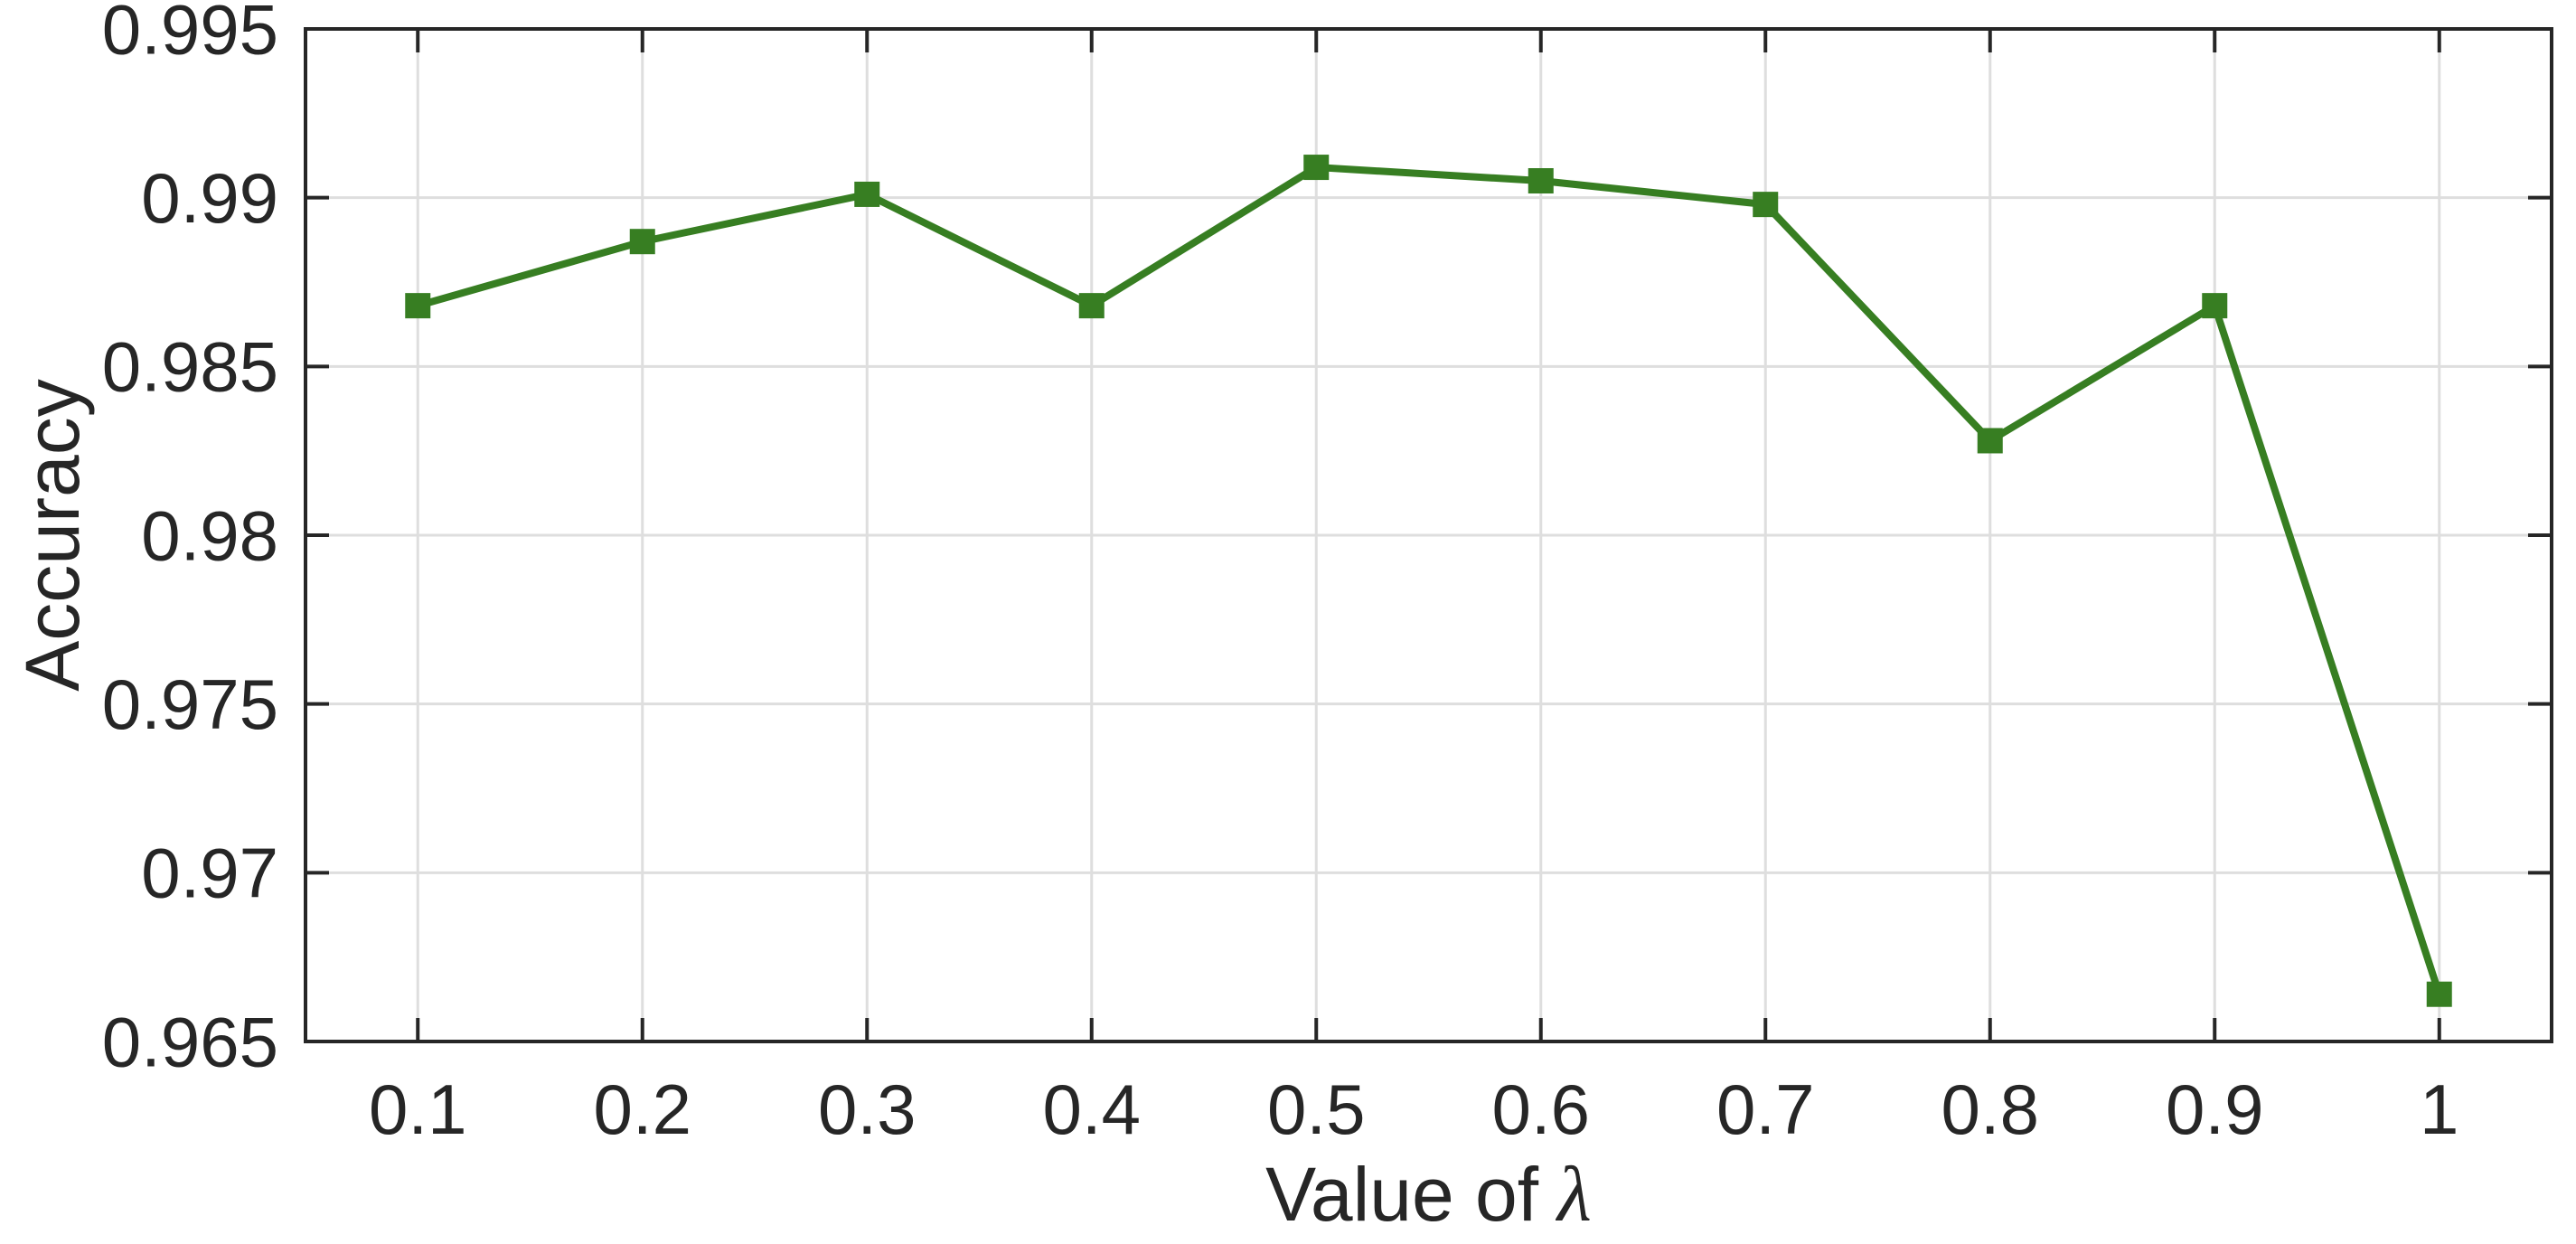  What do you see at coordinates (1402, 1194) in the screenshot?
I see `x-axis-label-text: Value of` at bounding box center [1402, 1194].